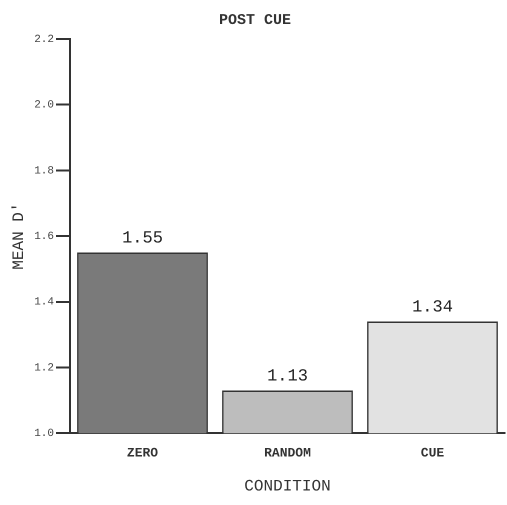 The height and width of the screenshot is (505, 507). What do you see at coordinates (288, 452) in the screenshot?
I see `x-tick-label: RANDOM` at bounding box center [288, 452].